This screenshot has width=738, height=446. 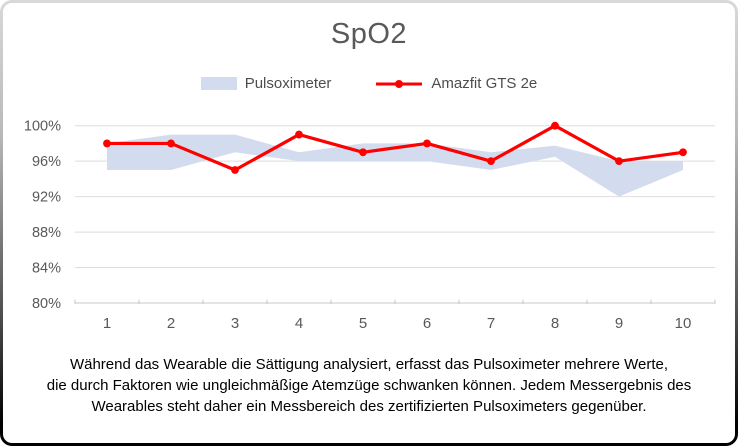 I want to click on legend-item-amazfit: Amazfit GTS 2e, so click(x=456, y=83).